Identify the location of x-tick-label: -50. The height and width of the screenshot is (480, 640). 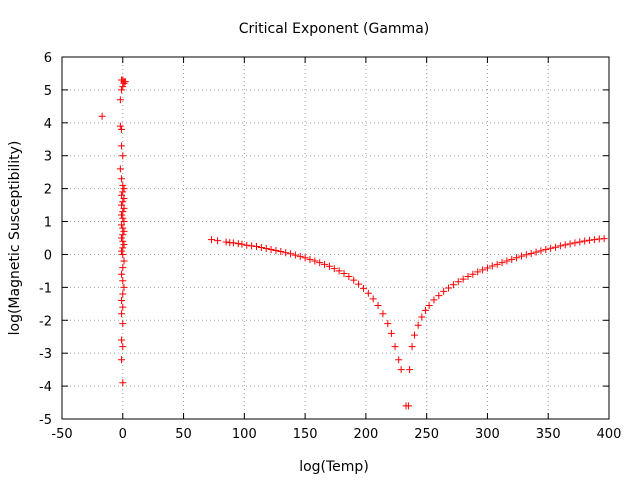
(61, 434).